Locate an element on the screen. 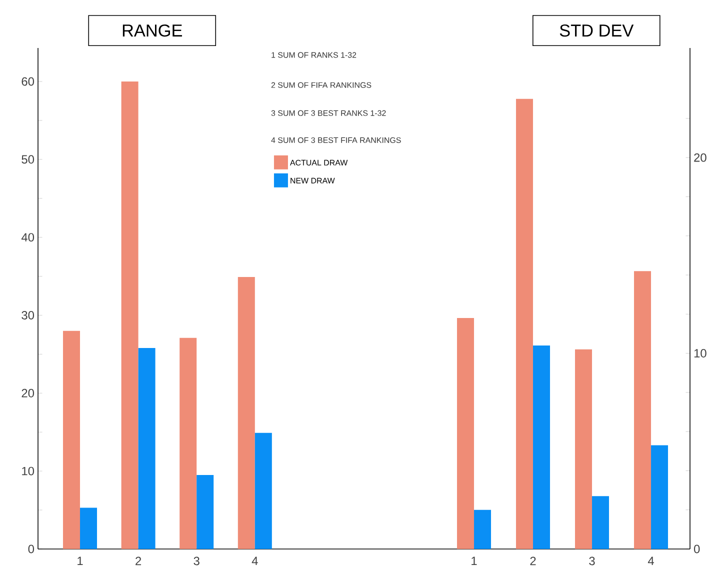 The height and width of the screenshot is (575, 722). y-tick-label: 30 is located at coordinates (28, 315).